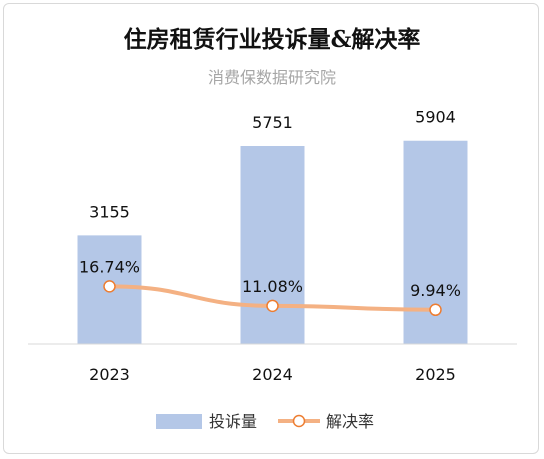  Describe the element at coordinates (299, 421) in the screenshot. I see `legend-line-marker` at that location.